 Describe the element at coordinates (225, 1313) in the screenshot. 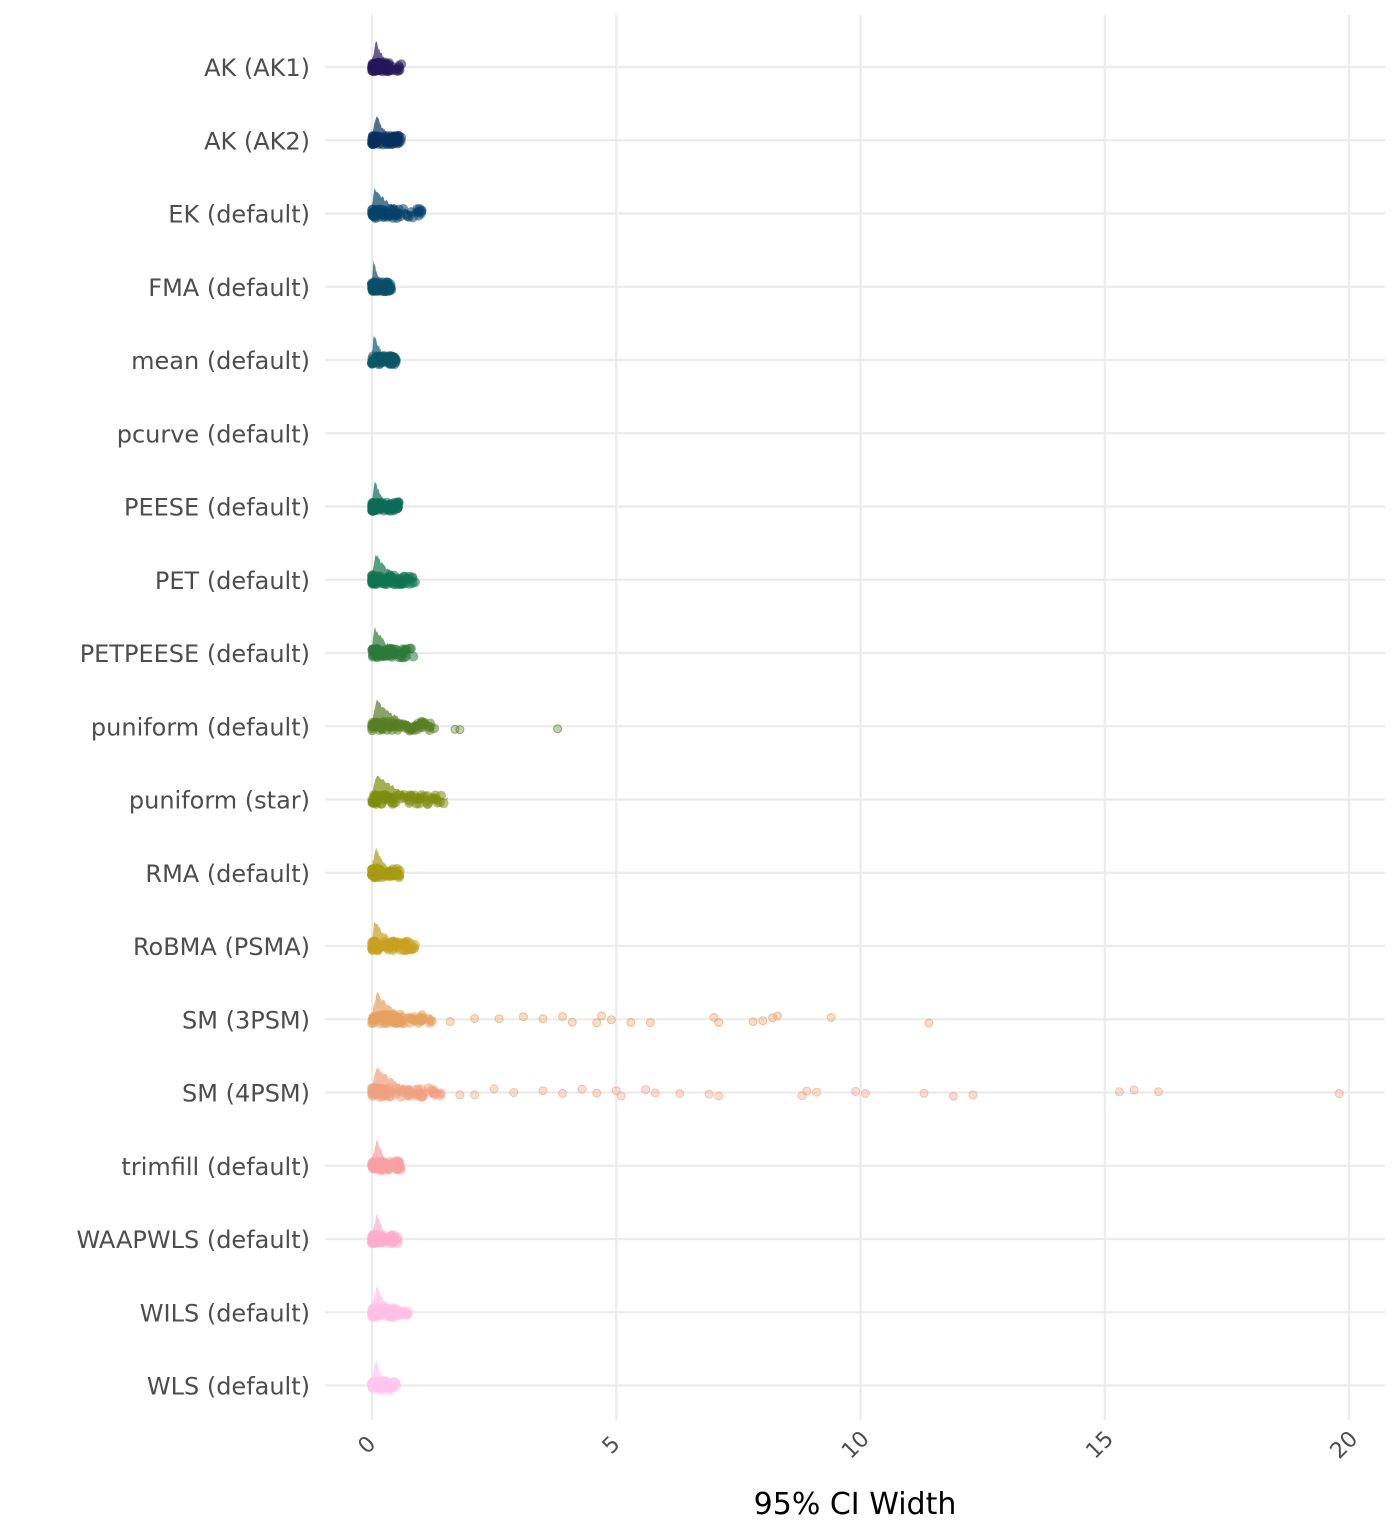

I see `category-label-1: WILS (default)` at that location.